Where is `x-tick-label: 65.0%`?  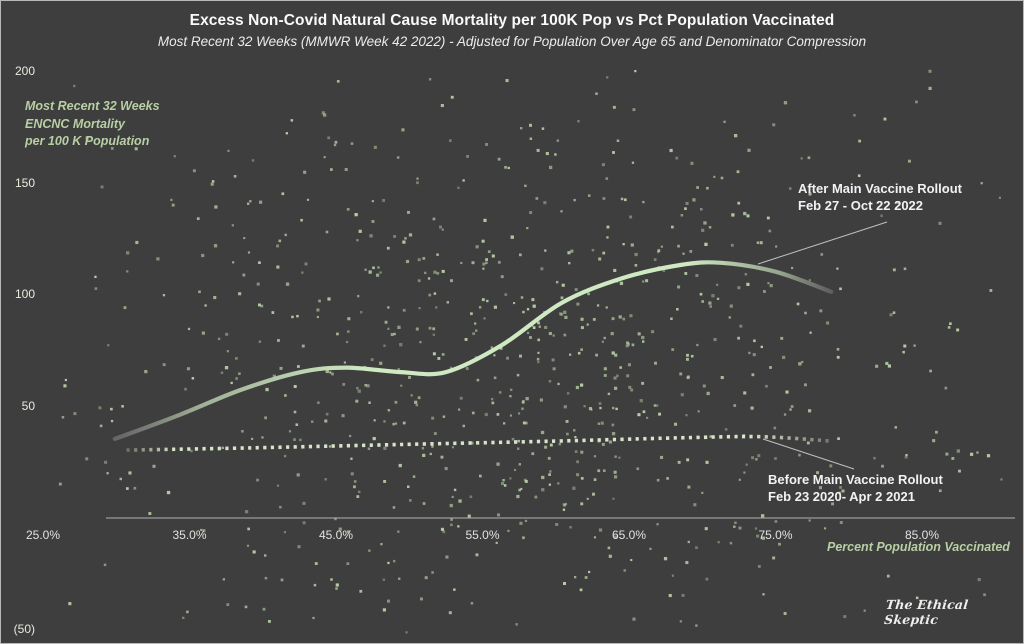
x-tick-label: 65.0% is located at coordinates (629, 535).